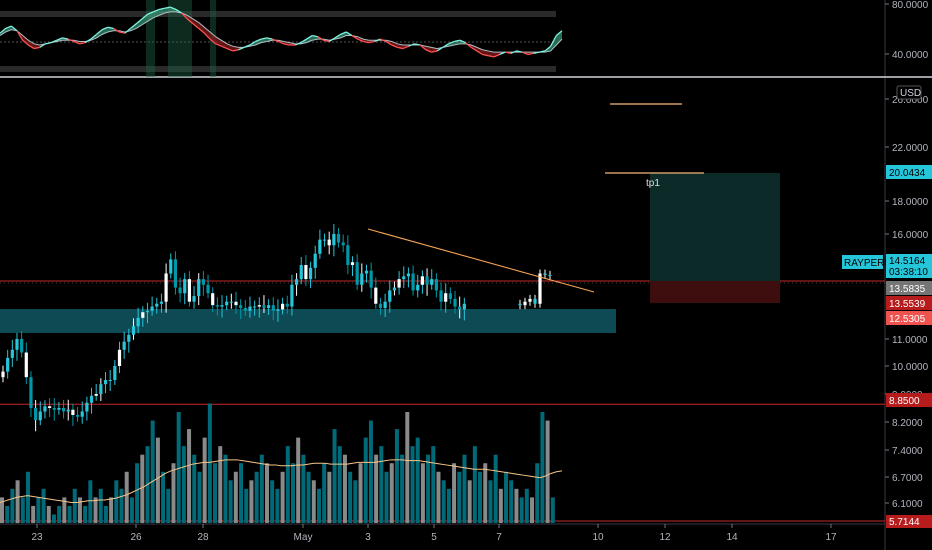 The image size is (932, 550). What do you see at coordinates (598, 537) in the screenshot?
I see `time-tick-label: 10` at bounding box center [598, 537].